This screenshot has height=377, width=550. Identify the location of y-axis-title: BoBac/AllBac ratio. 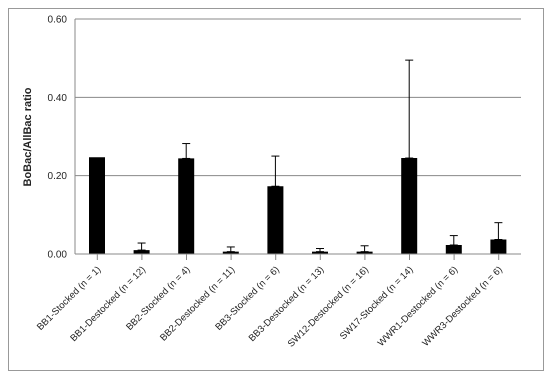
(28, 136).